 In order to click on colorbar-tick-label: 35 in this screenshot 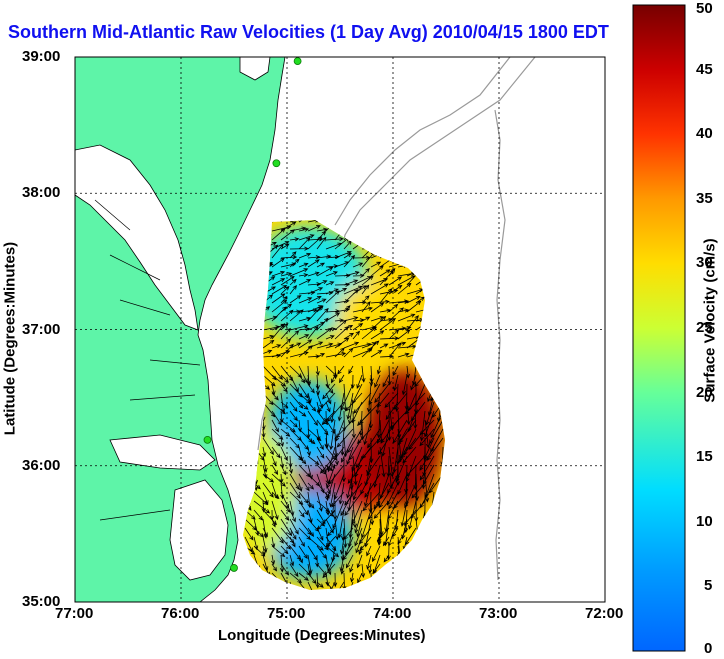, I will do `click(704, 198)`.